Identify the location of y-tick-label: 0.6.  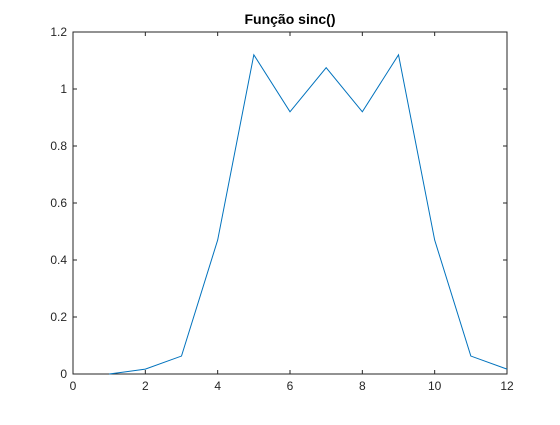
(58, 203).